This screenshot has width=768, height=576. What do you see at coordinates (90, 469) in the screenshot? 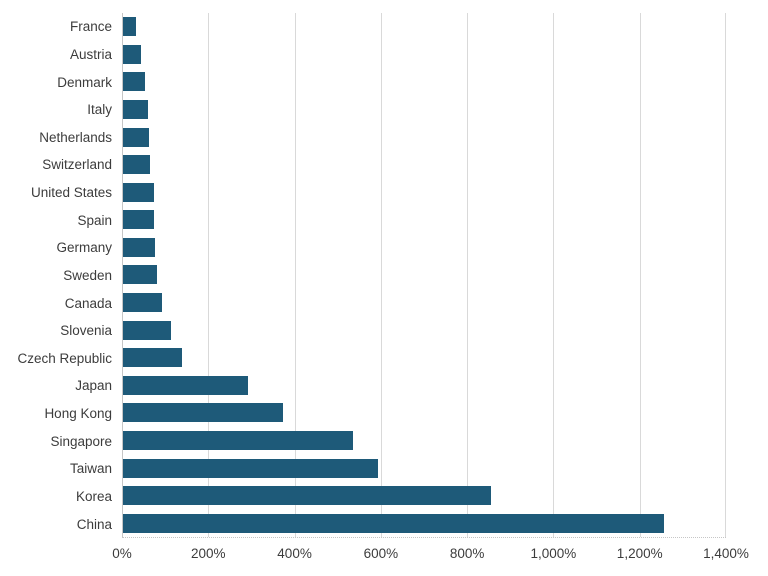
I see `category-label: Taiwan` at bounding box center [90, 469].